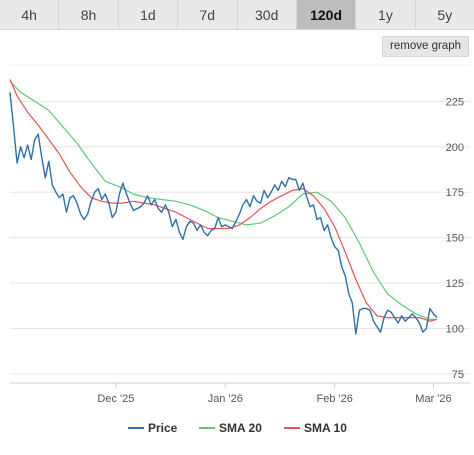  What do you see at coordinates (225, 399) in the screenshot?
I see `x-tick-label: Jan '26` at bounding box center [225, 399].